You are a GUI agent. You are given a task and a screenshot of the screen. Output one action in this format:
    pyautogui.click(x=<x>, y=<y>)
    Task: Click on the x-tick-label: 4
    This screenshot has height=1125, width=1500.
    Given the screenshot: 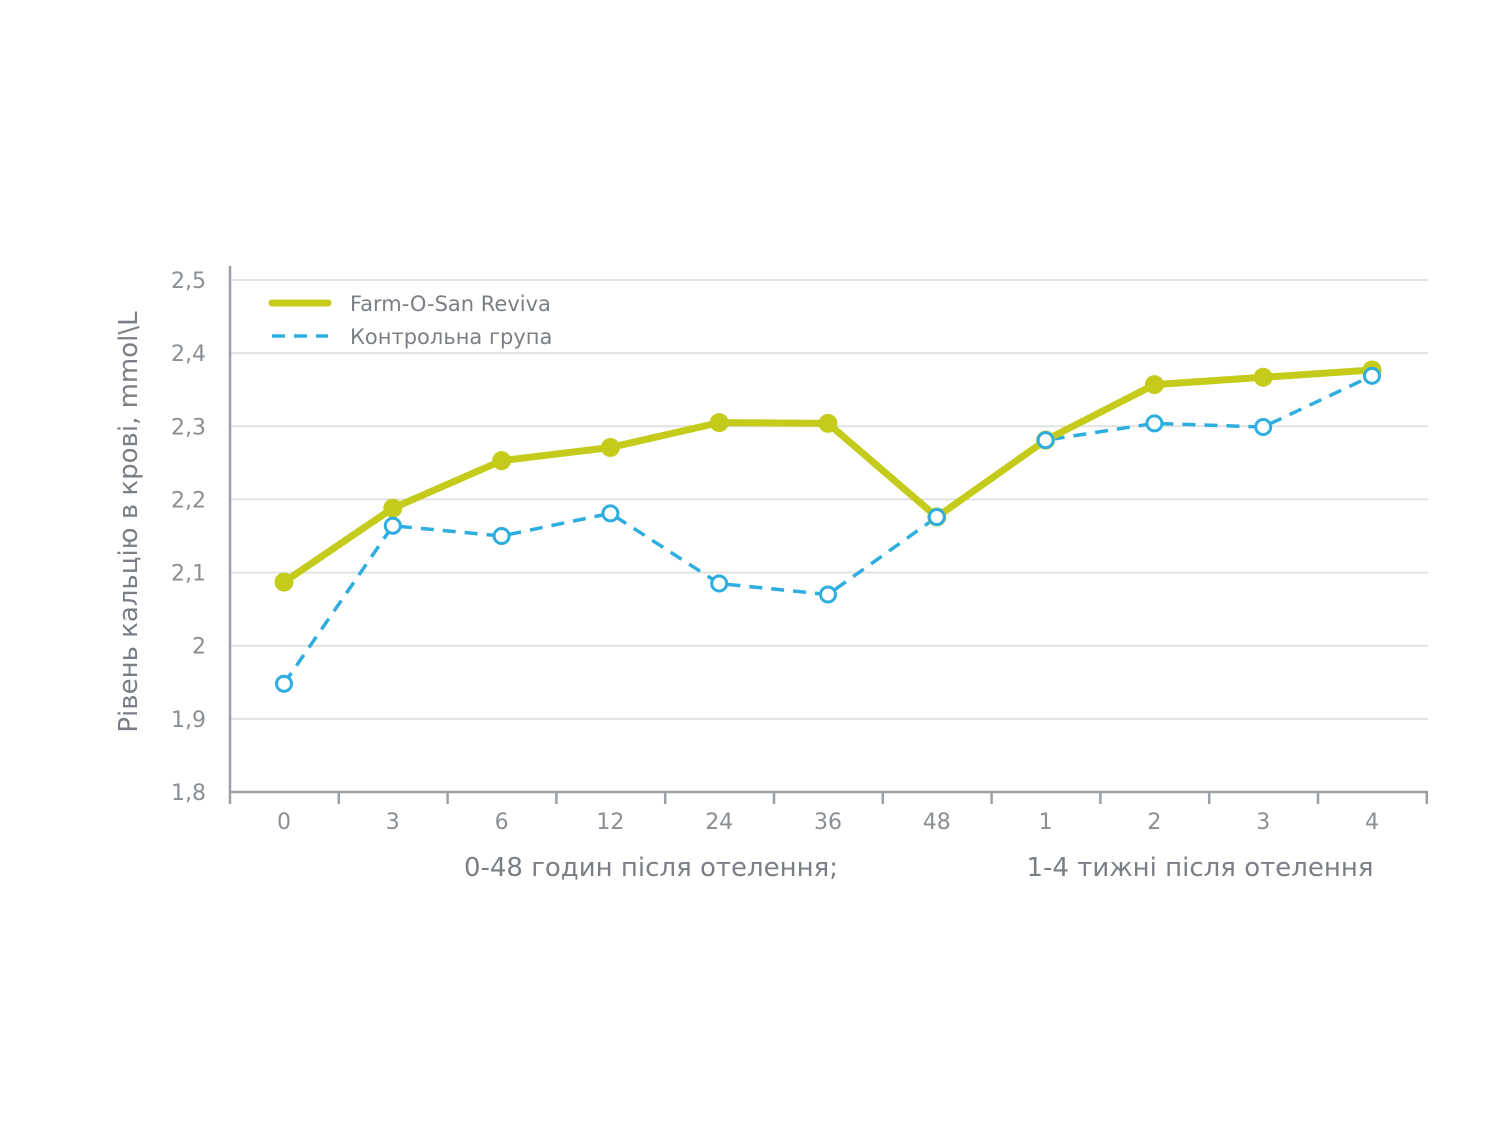 What is the action you would take?
    pyautogui.click(x=1372, y=822)
    